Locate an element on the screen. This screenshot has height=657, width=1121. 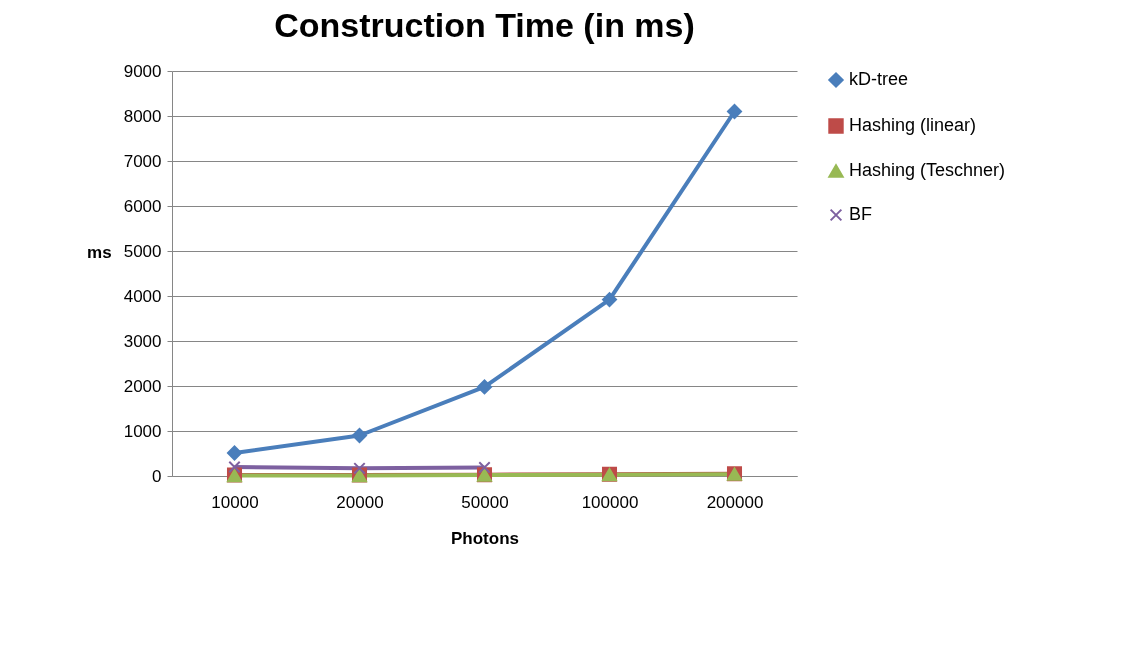
x-tick-label: 20000 is located at coordinates (360, 502).